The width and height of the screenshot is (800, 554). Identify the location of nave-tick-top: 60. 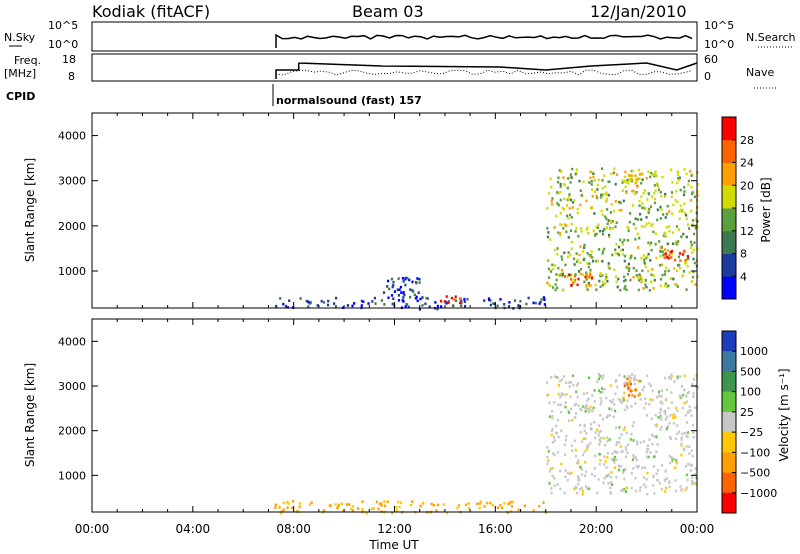
(711, 59).